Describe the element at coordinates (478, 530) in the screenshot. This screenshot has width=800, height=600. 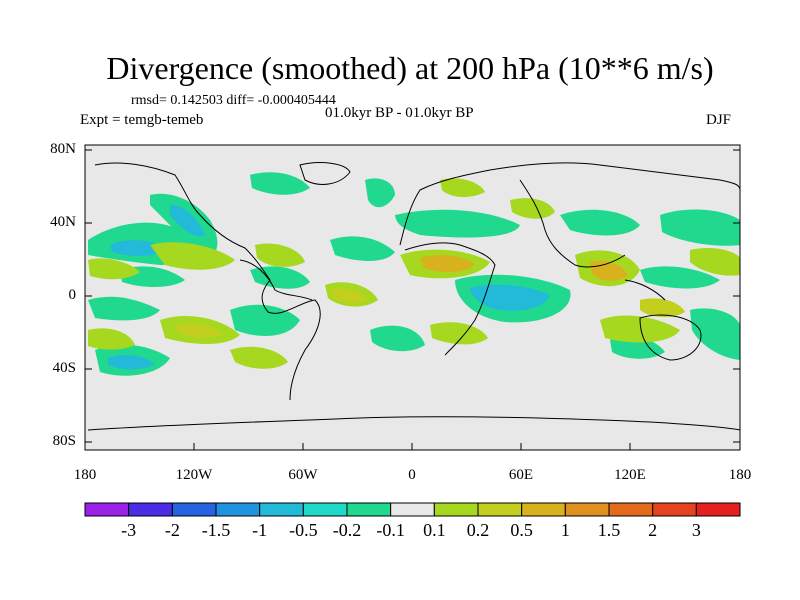
I see `colorbar-label: 0.2` at that location.